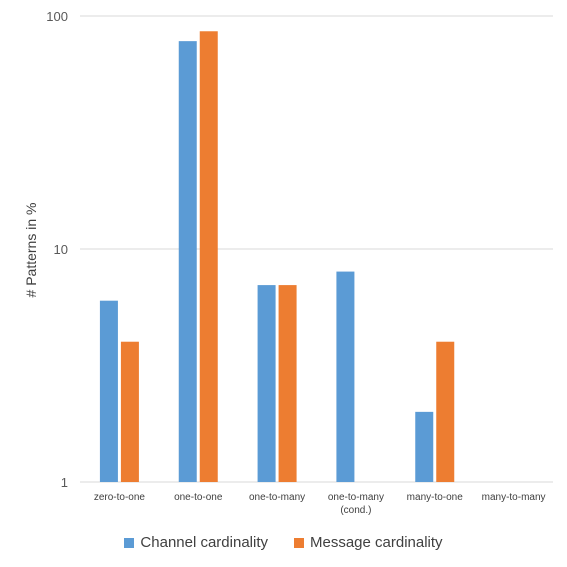  I want to click on y-axis-ticks: 1 10 100, so click(57, 249).